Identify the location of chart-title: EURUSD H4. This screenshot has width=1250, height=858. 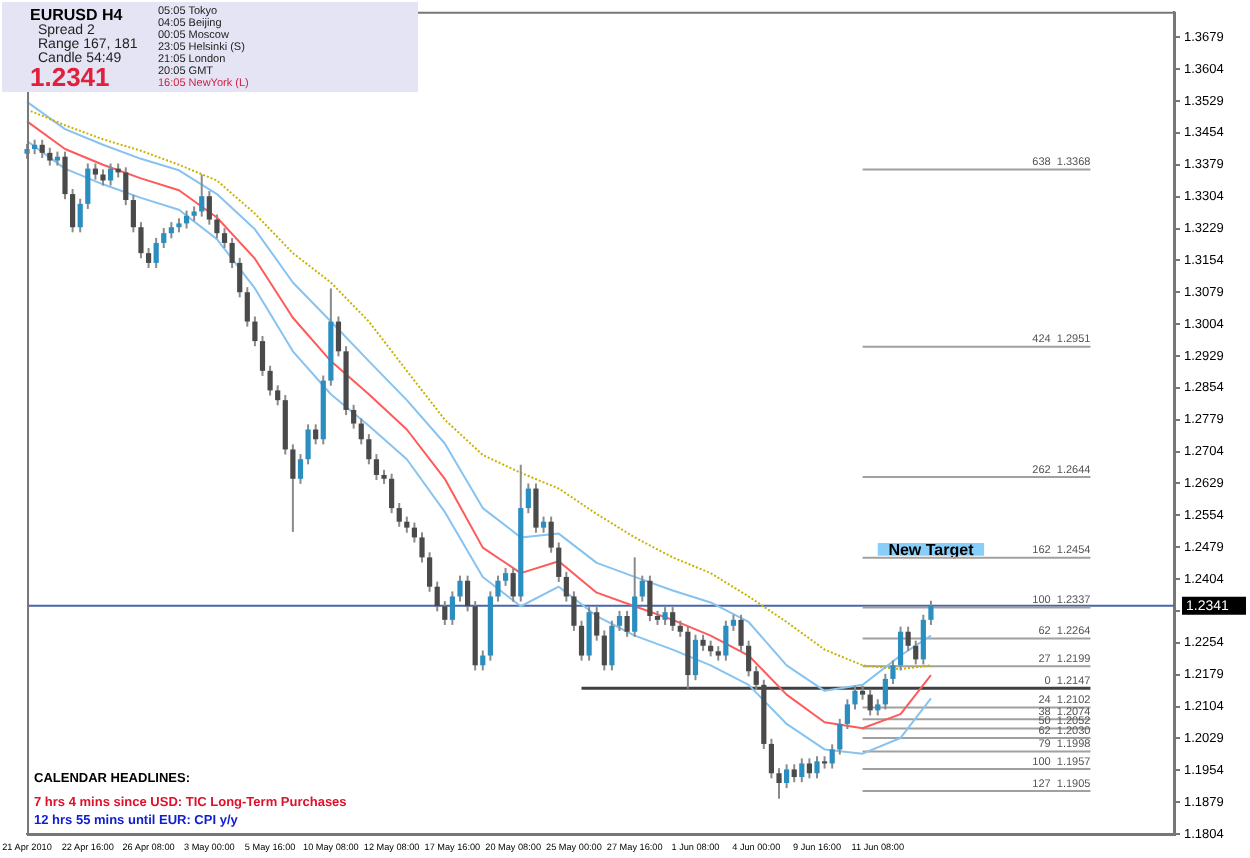
(76, 15).